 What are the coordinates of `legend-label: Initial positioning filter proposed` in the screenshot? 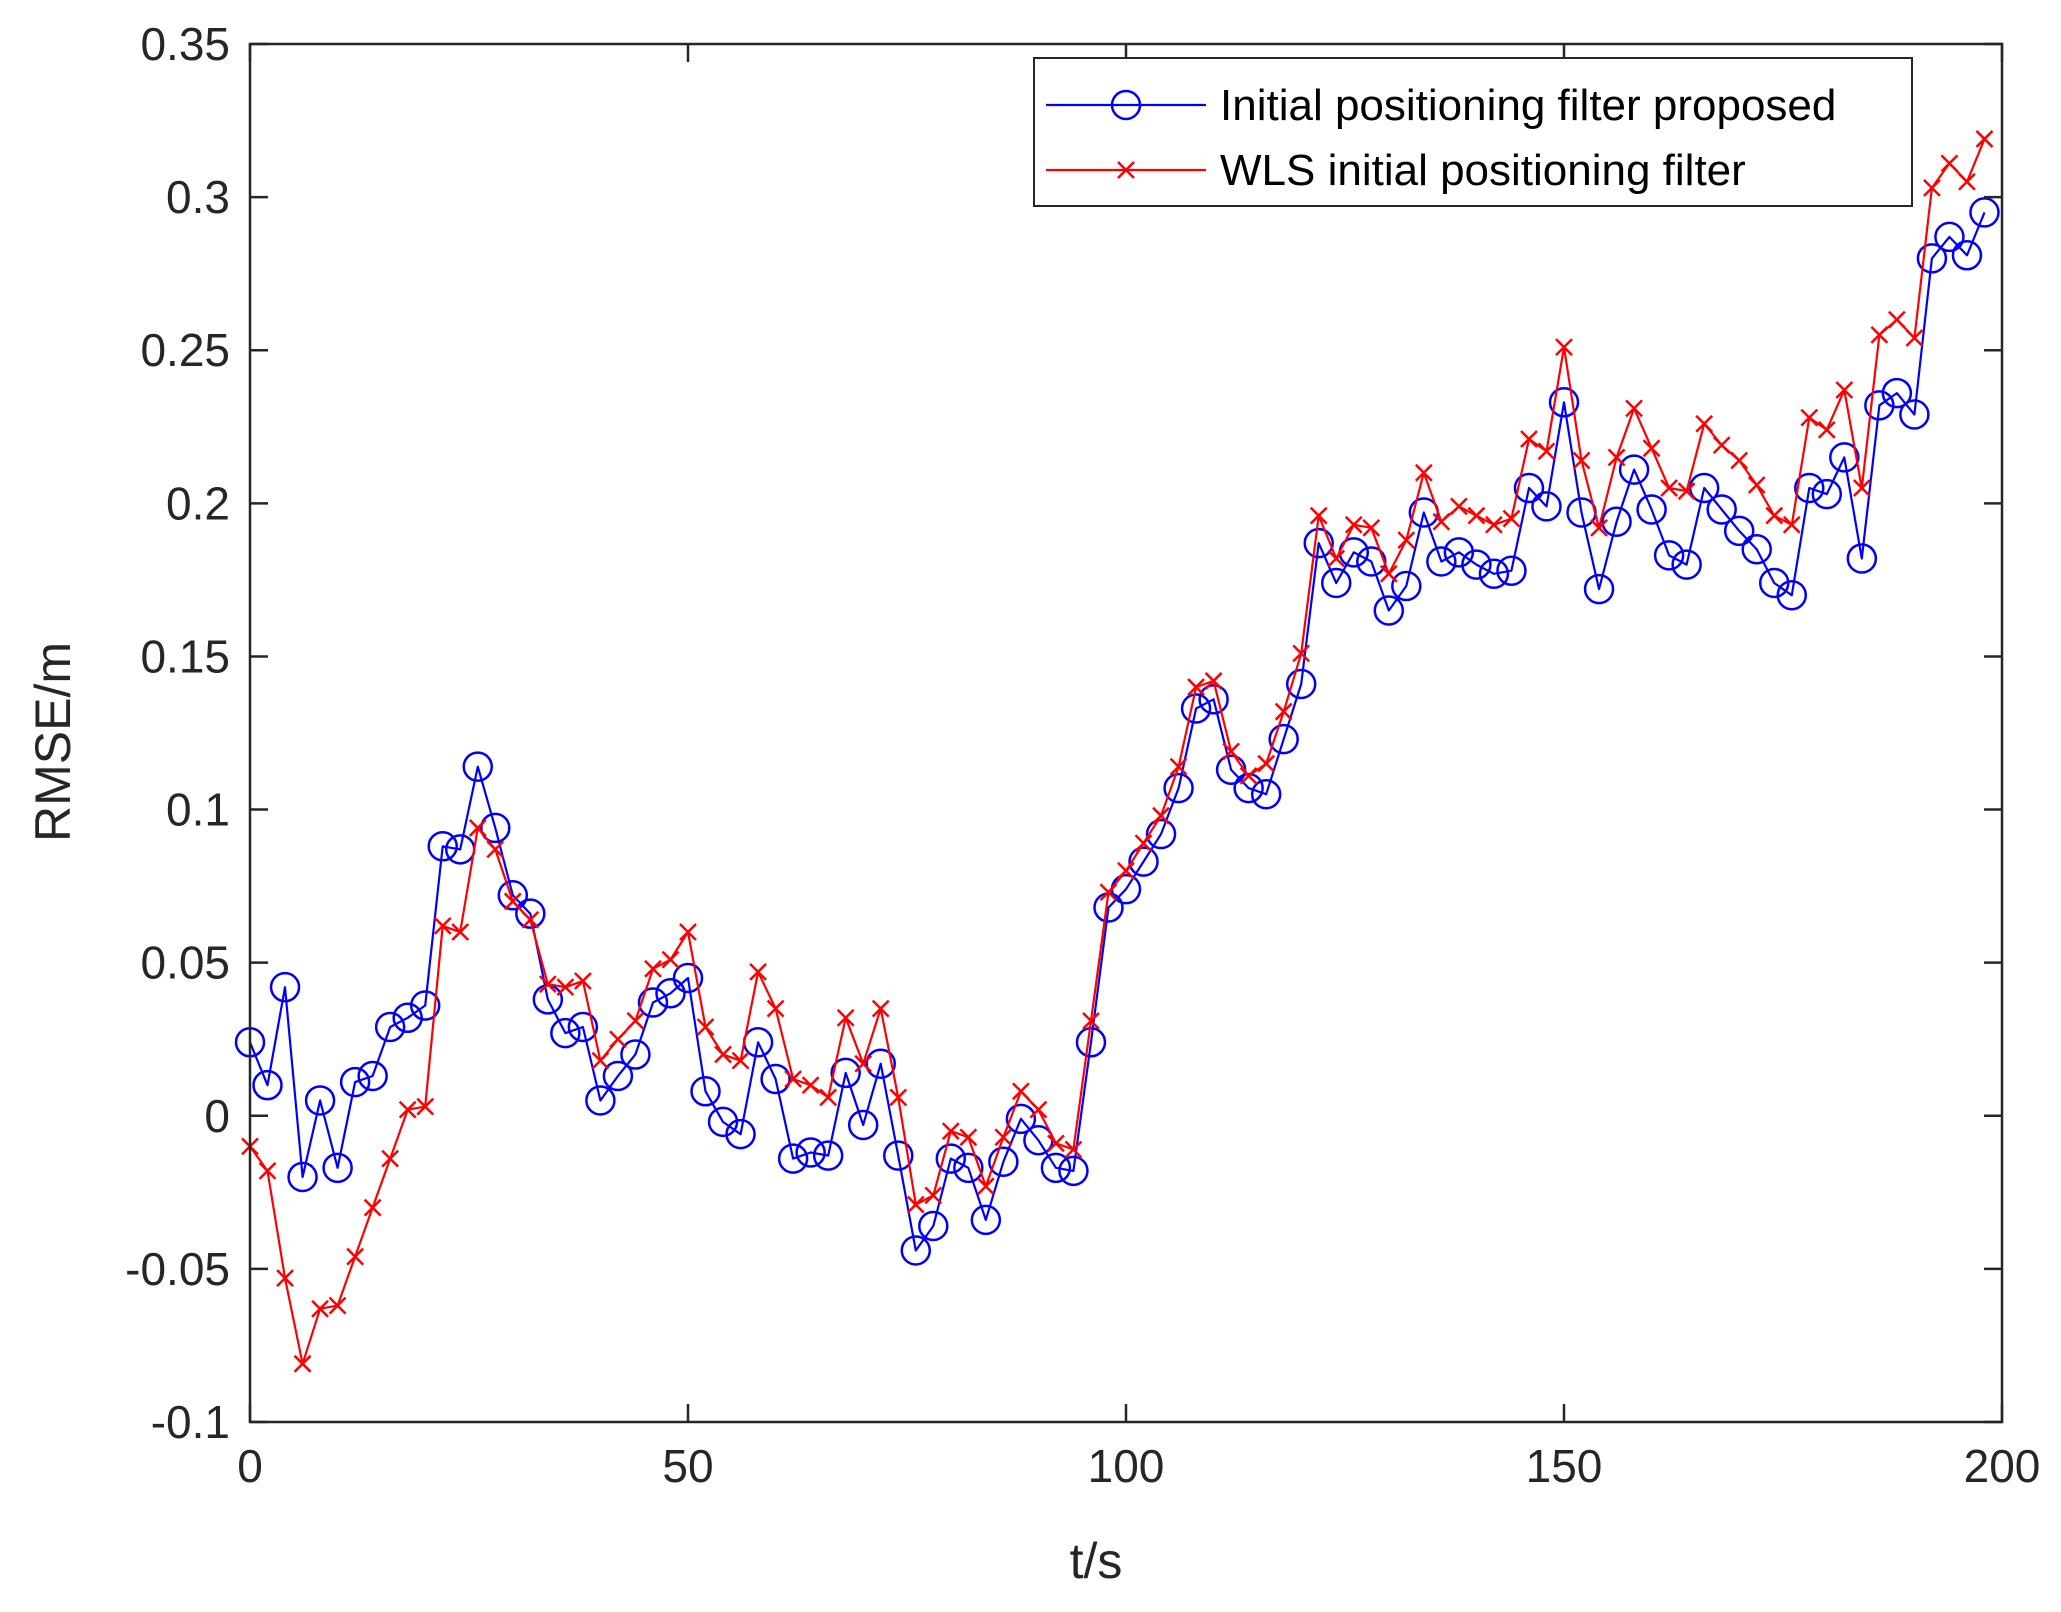 It's located at (1528, 105).